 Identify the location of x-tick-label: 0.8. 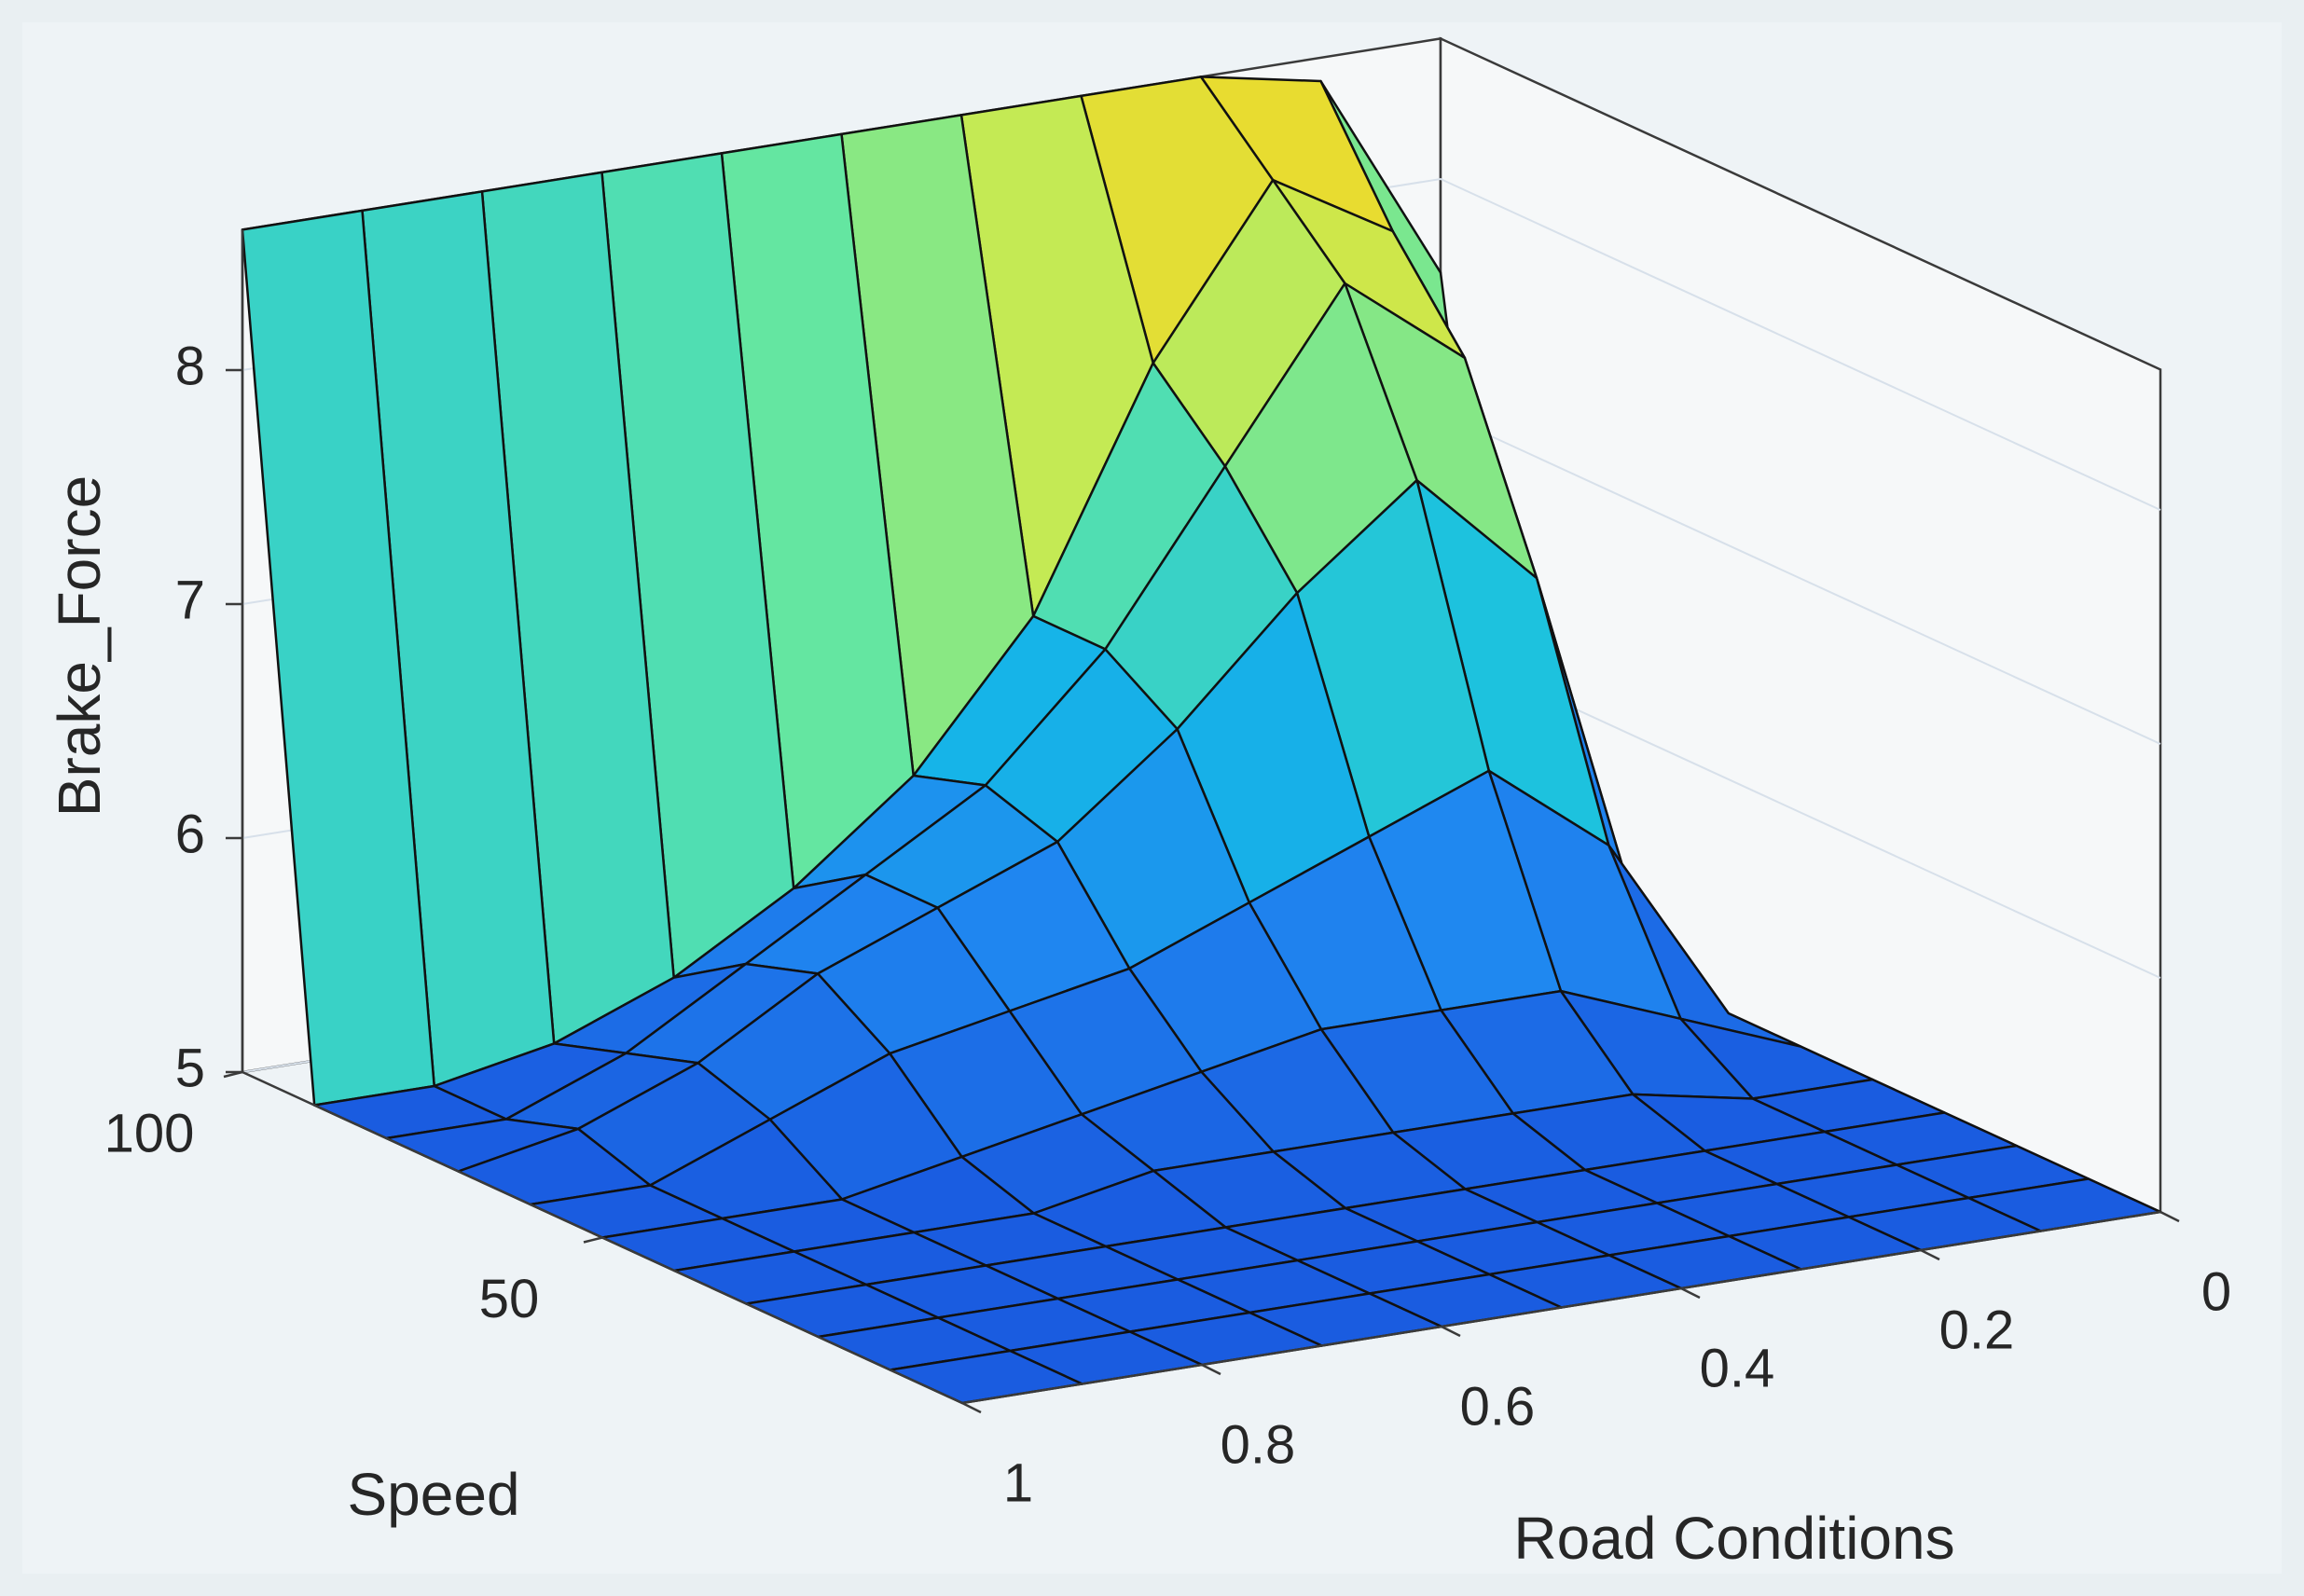
(1258, 1444).